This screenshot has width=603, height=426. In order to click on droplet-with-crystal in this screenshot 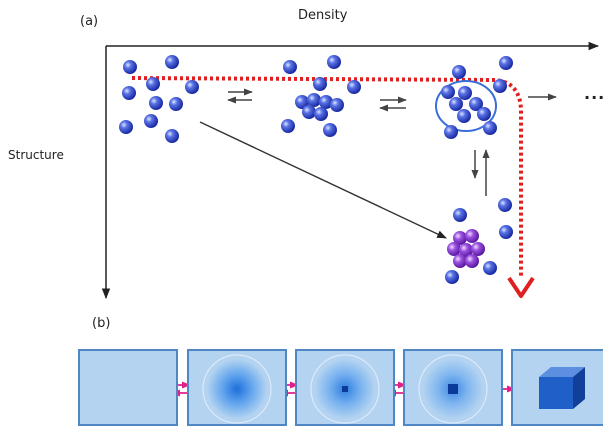, I will do `click(453, 389)`.